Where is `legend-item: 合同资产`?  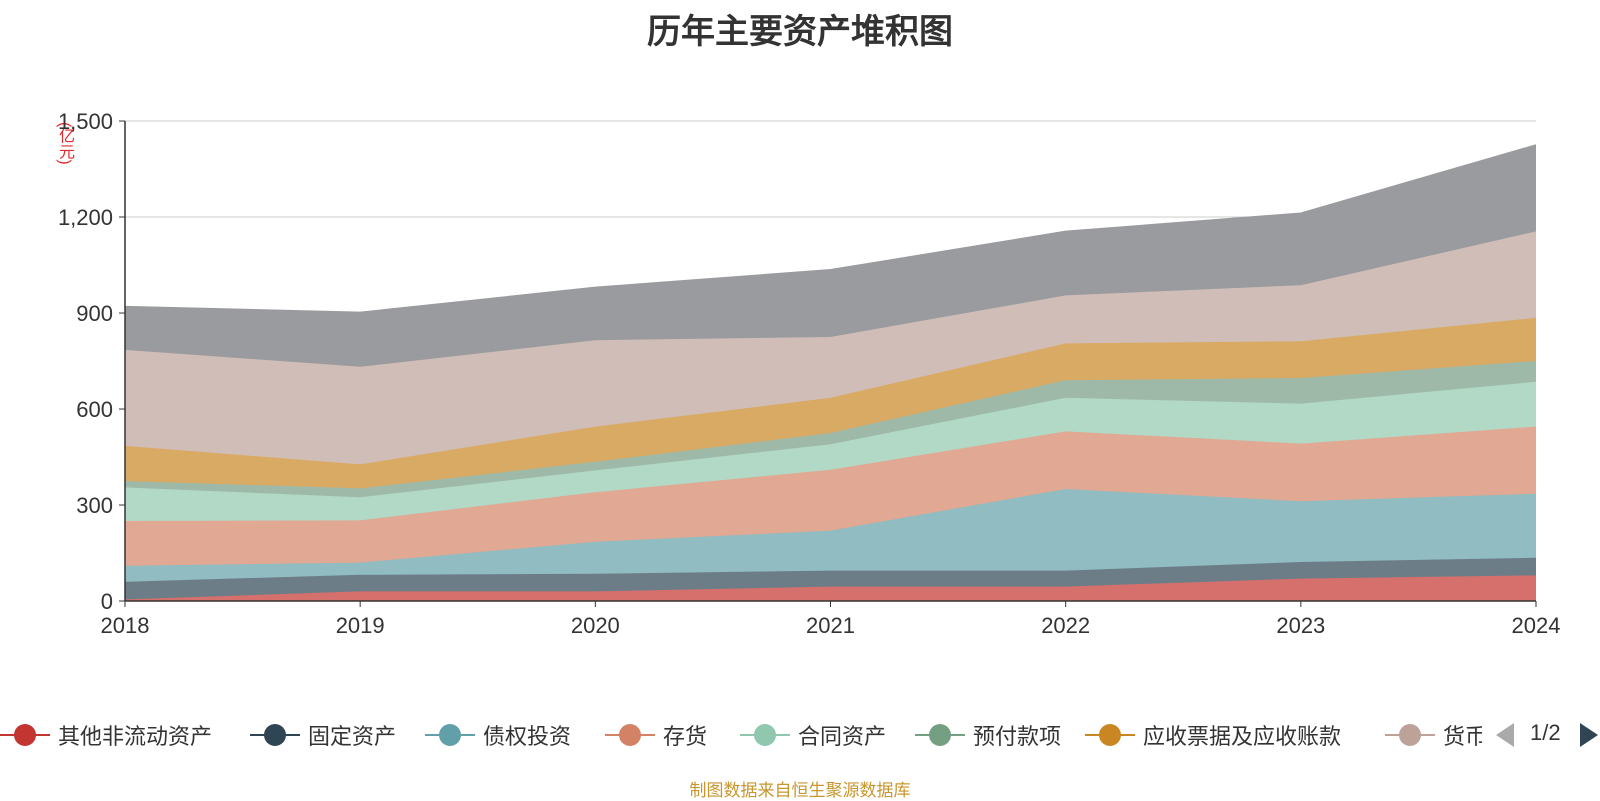
legend-item: 合同资产 is located at coordinates (813, 735).